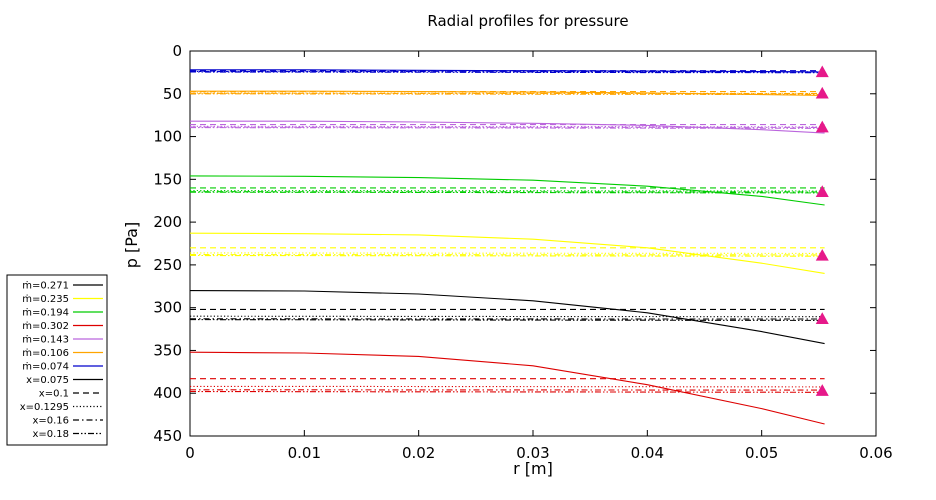 This screenshot has height=500, width=936. Describe the element at coordinates (45, 299) in the screenshot. I see `legend-label: ṁ=0.235` at that location.